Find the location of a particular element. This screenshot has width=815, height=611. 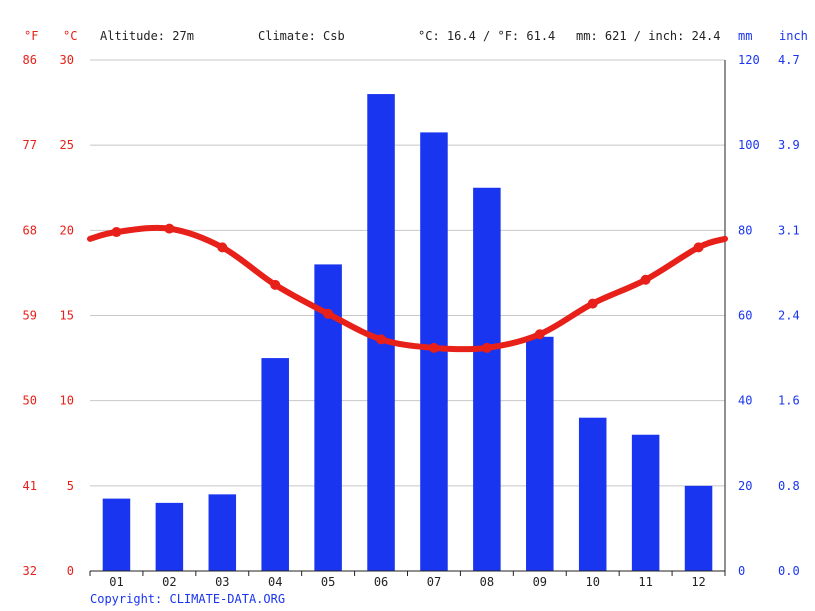

unit-f-label: °F is located at coordinates (31, 36).